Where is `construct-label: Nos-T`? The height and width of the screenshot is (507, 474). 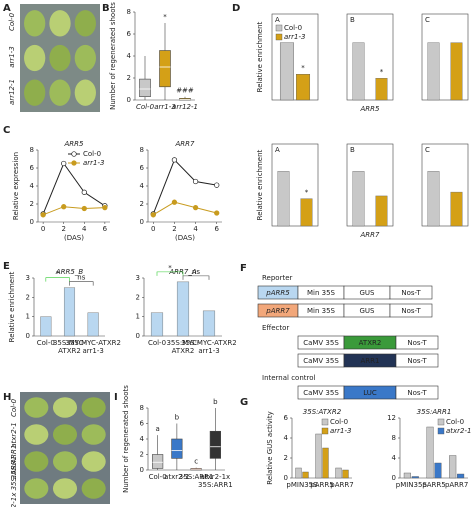 construct-label: Nos-T is located at coordinates (417, 343).